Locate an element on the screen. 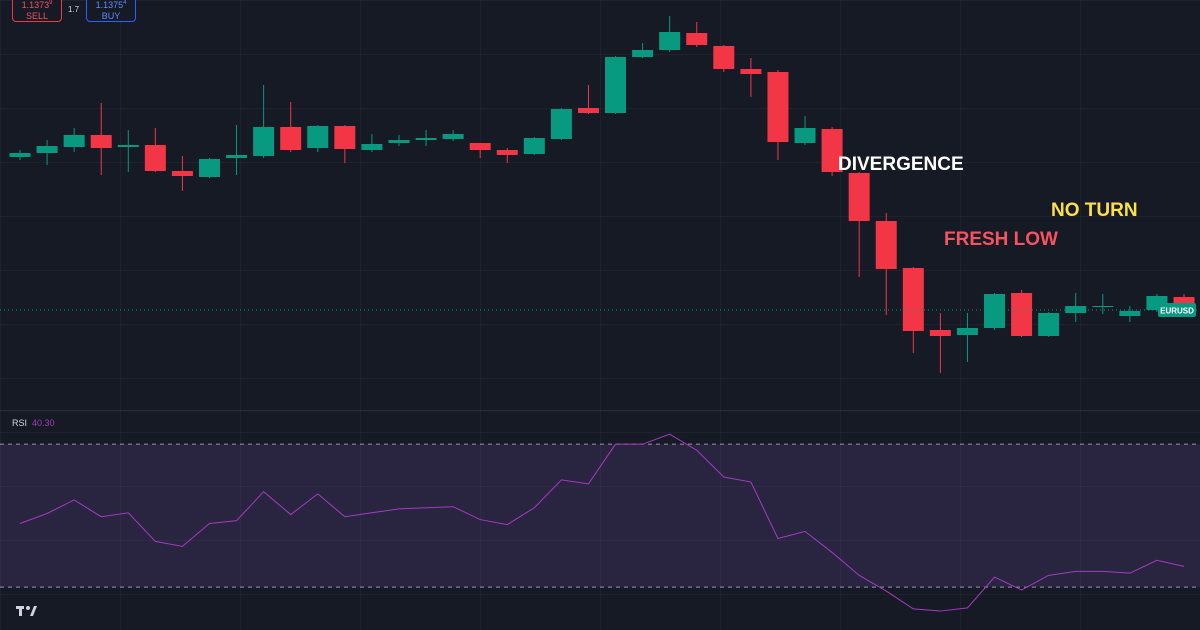  buy-price: 1.13754 is located at coordinates (111, 5).